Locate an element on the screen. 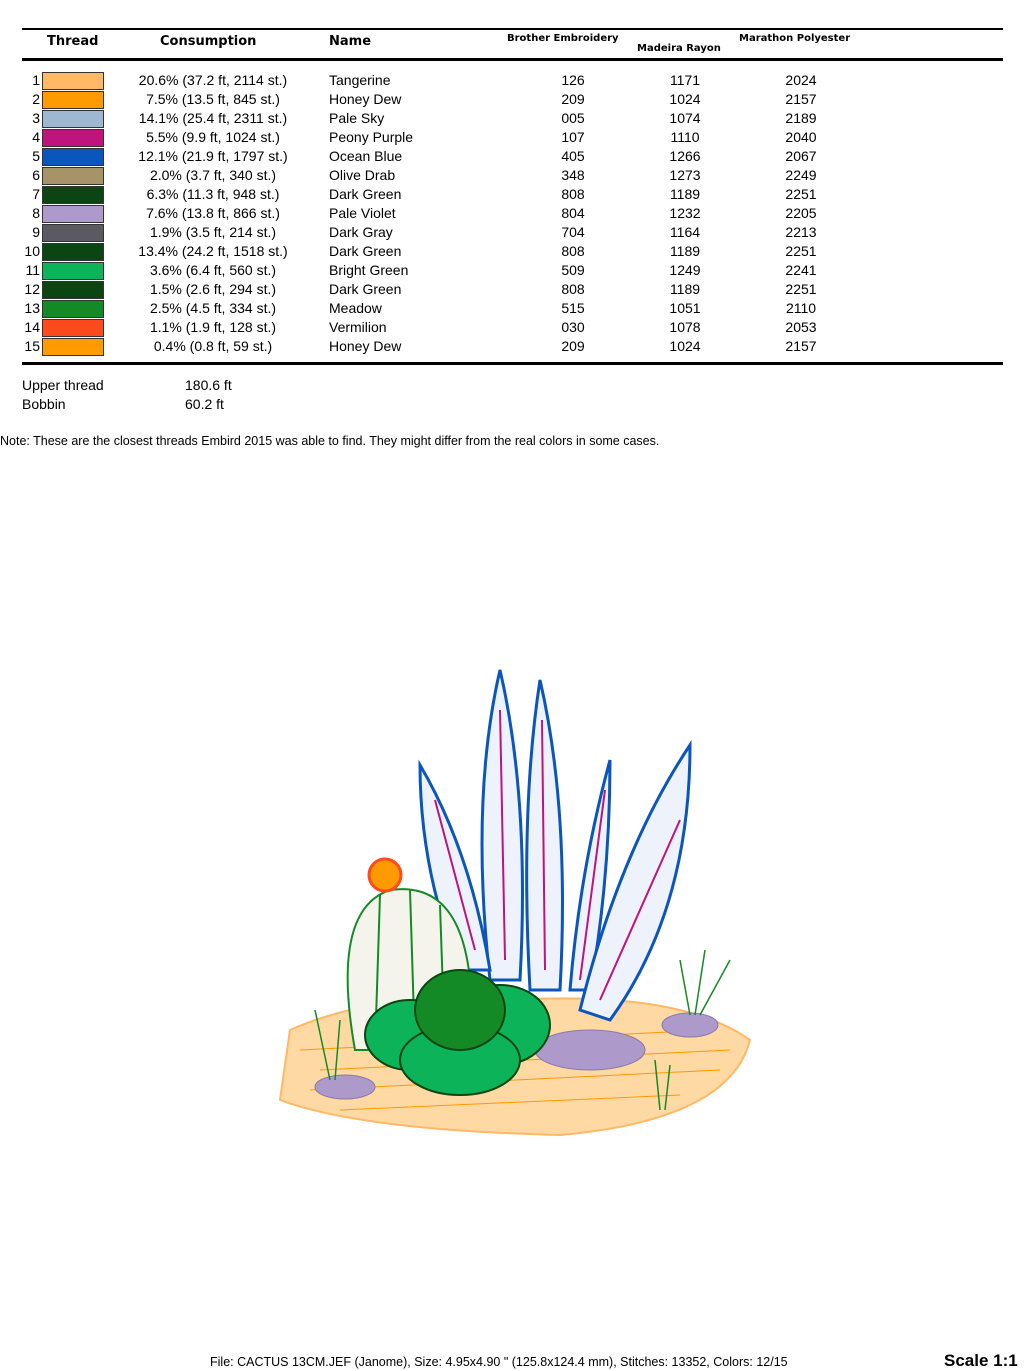  succulent-rosette is located at coordinates (457, 1032).